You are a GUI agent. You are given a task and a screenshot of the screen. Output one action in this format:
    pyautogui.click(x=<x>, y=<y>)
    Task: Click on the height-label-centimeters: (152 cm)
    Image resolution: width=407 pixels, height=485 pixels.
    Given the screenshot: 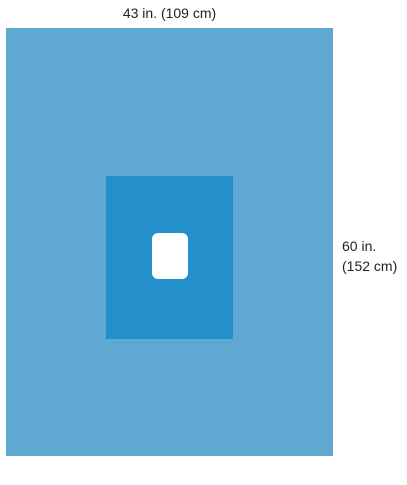 What is the action you would take?
    pyautogui.click(x=370, y=266)
    